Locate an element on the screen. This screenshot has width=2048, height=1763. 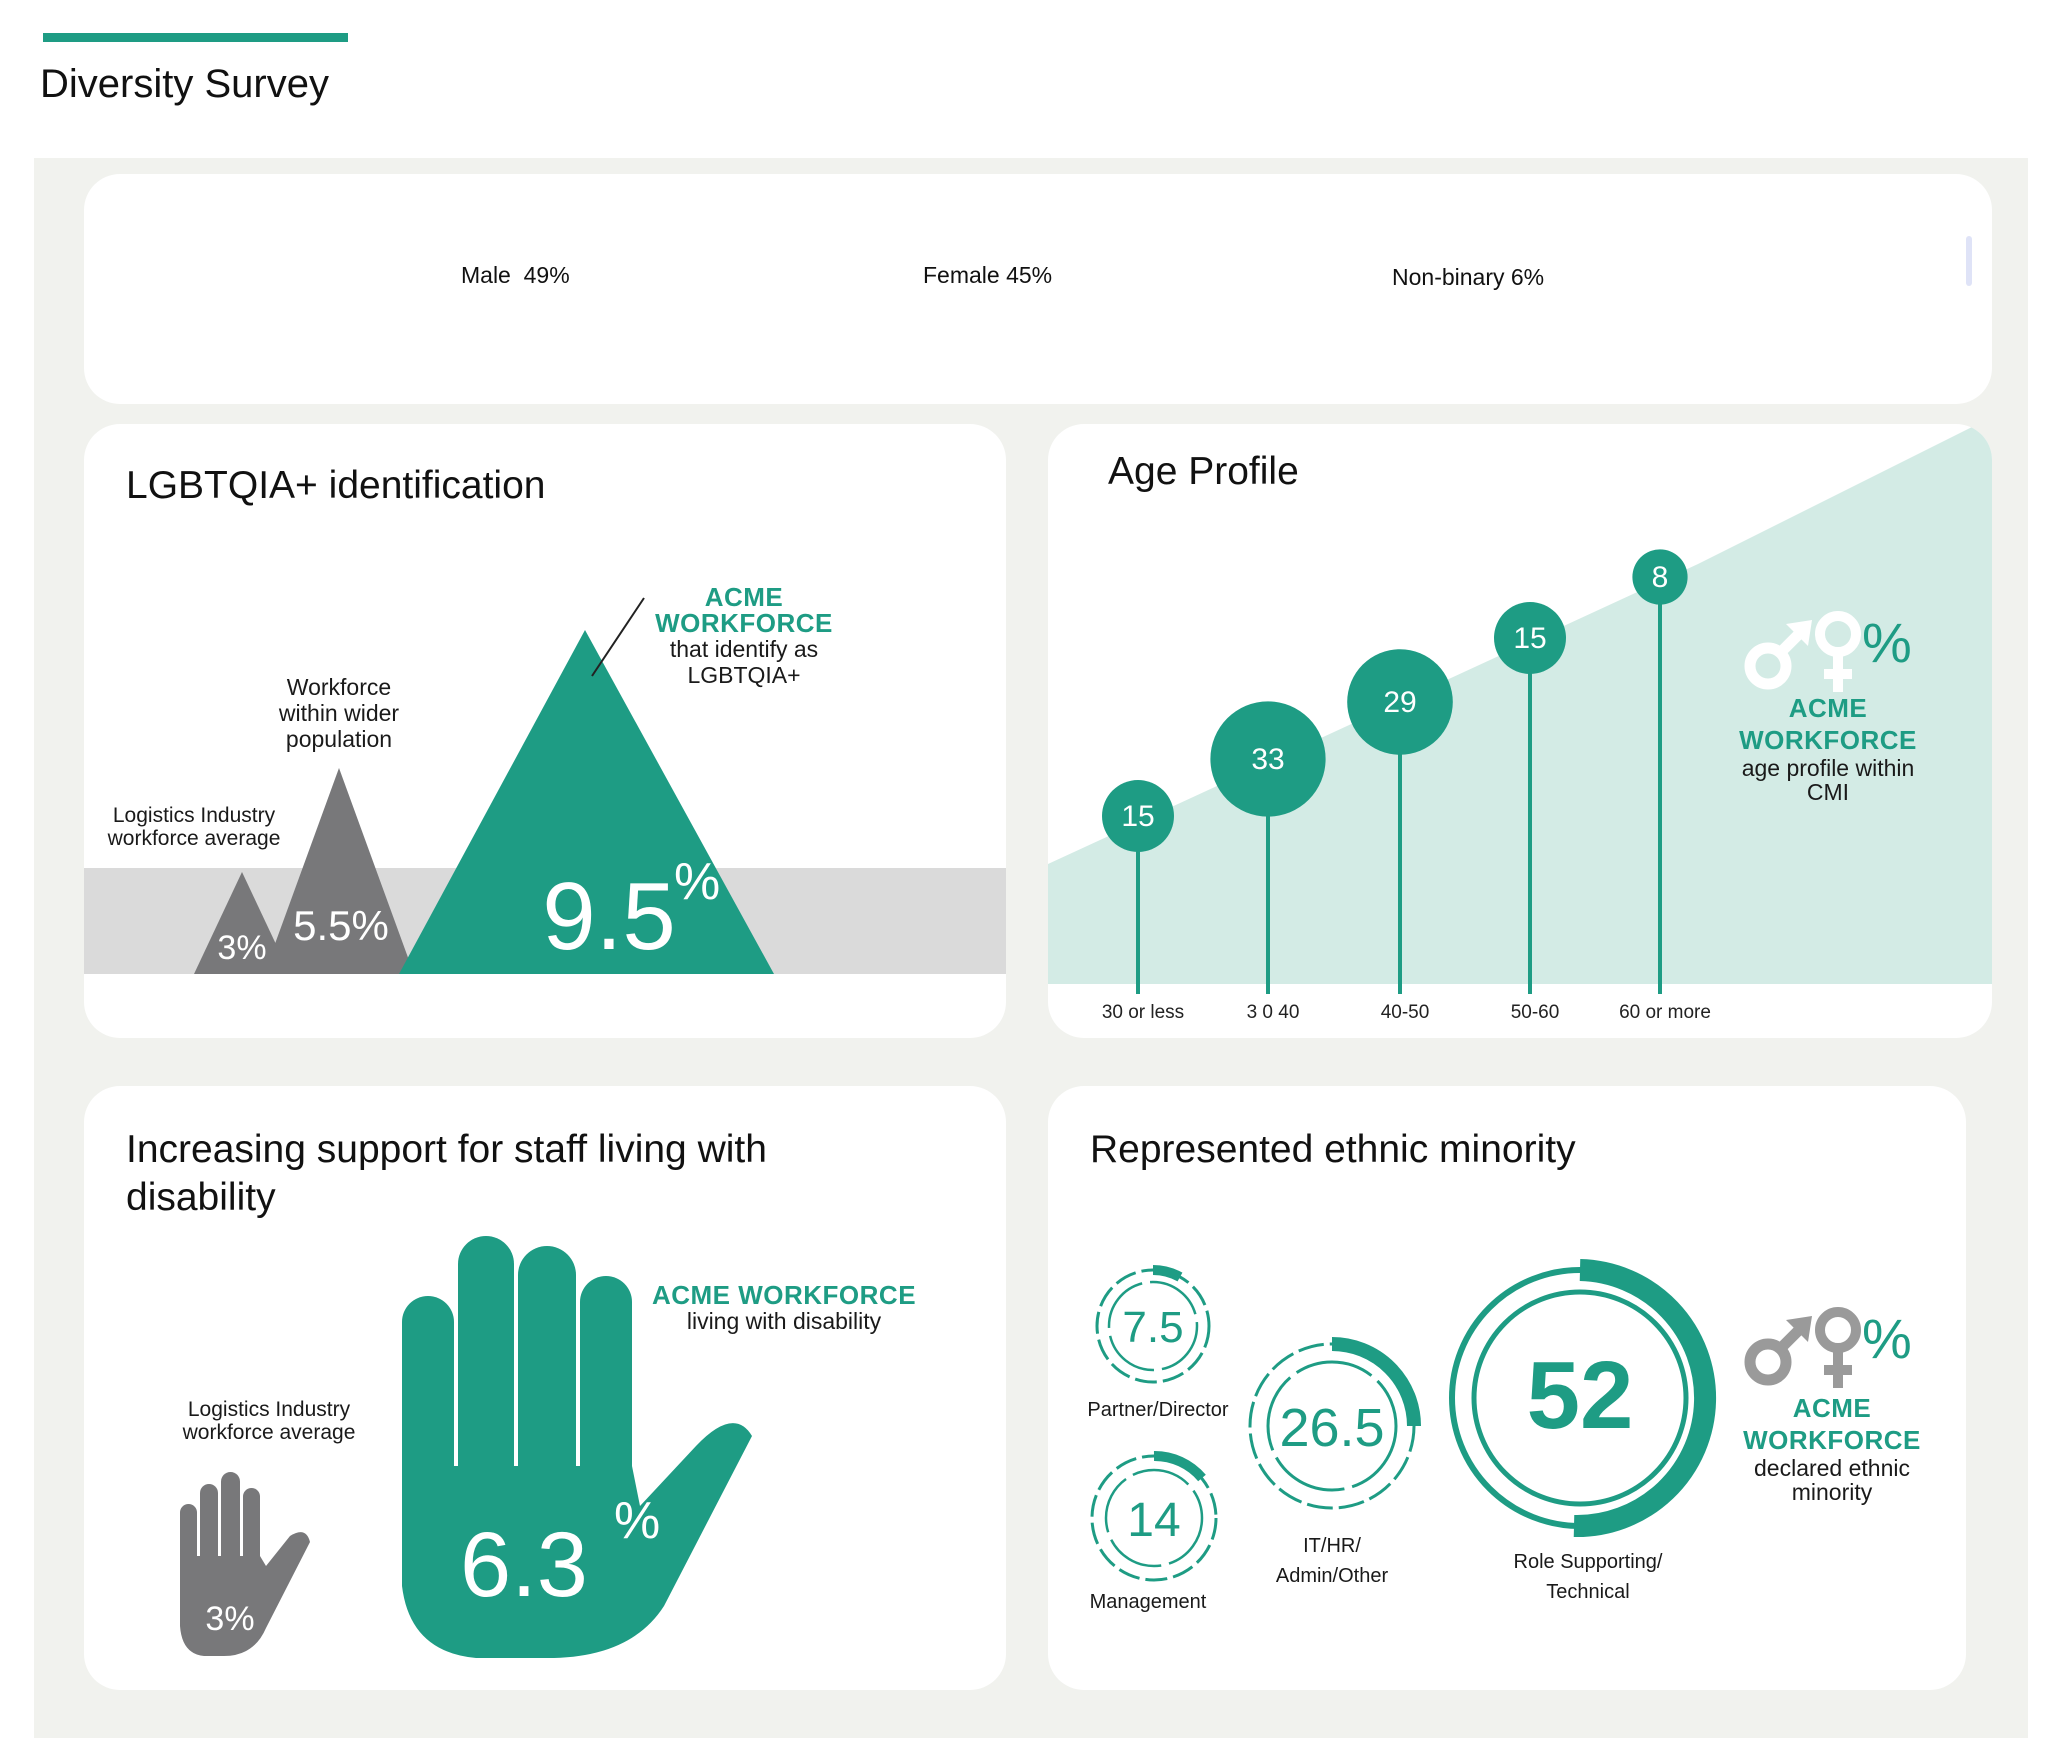
ring-management is located at coordinates (1154, 1516).